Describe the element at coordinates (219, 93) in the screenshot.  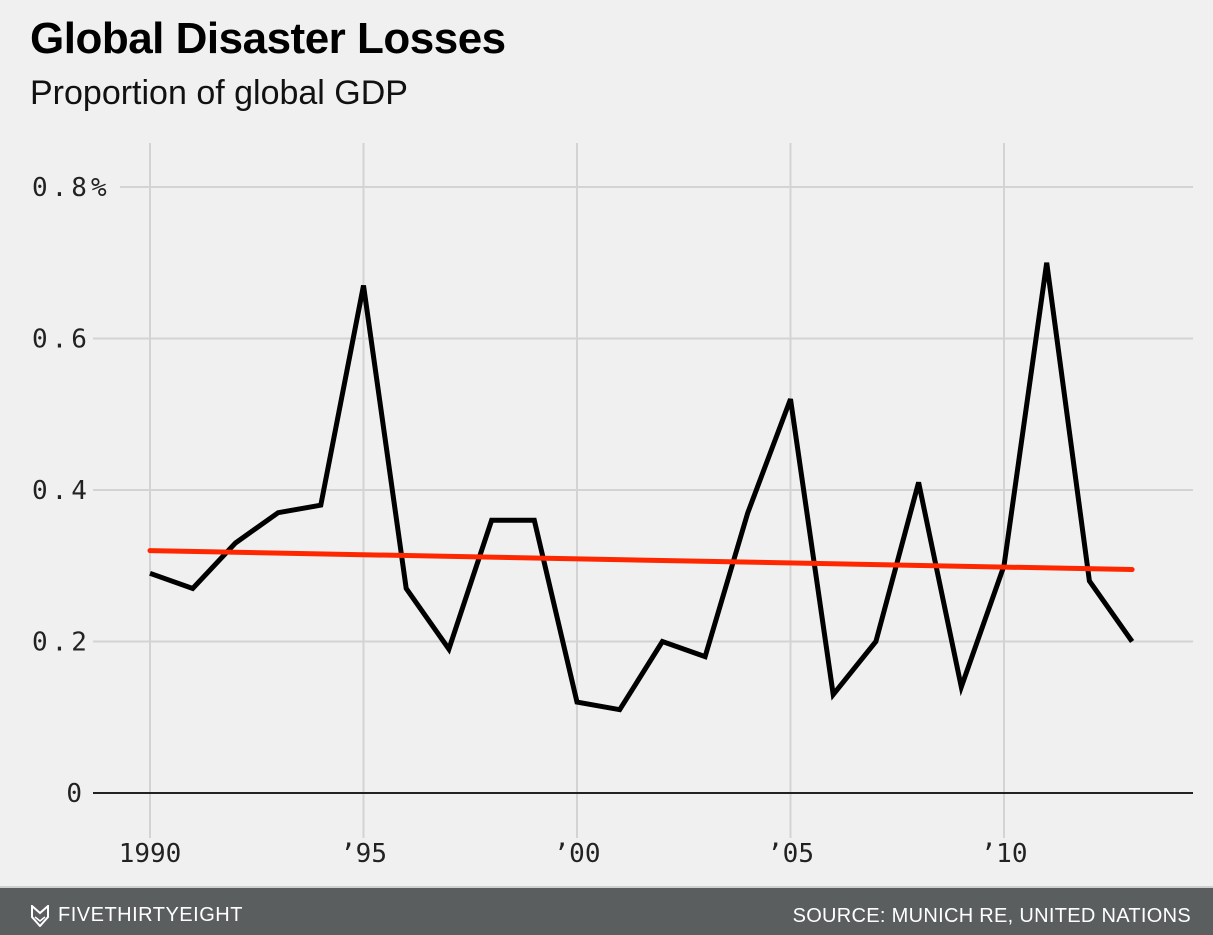
I see `chart-subtitle: Proportion of global GDP` at that location.